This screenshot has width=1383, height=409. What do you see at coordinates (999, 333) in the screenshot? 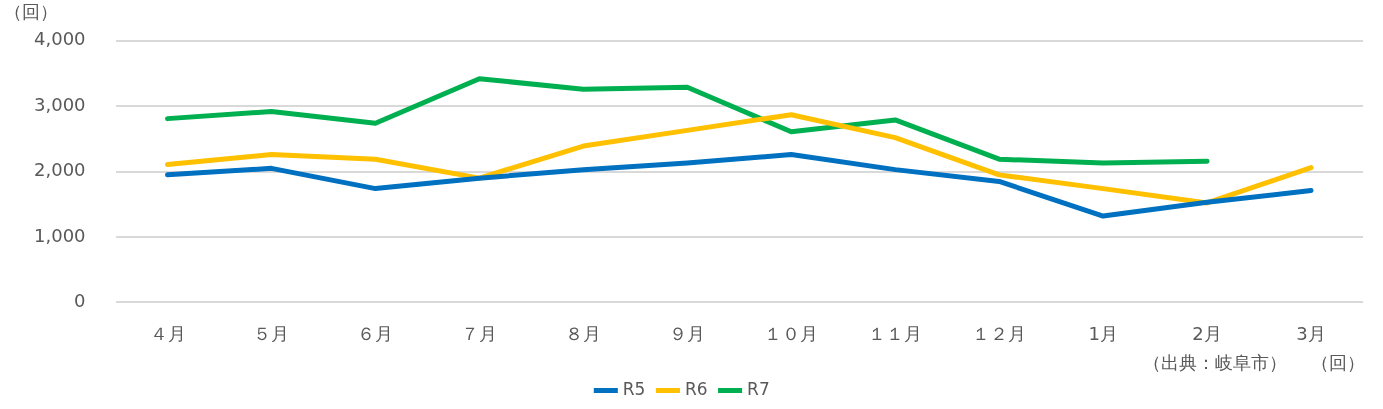
I see `x-tick-label: １２月` at bounding box center [999, 333].